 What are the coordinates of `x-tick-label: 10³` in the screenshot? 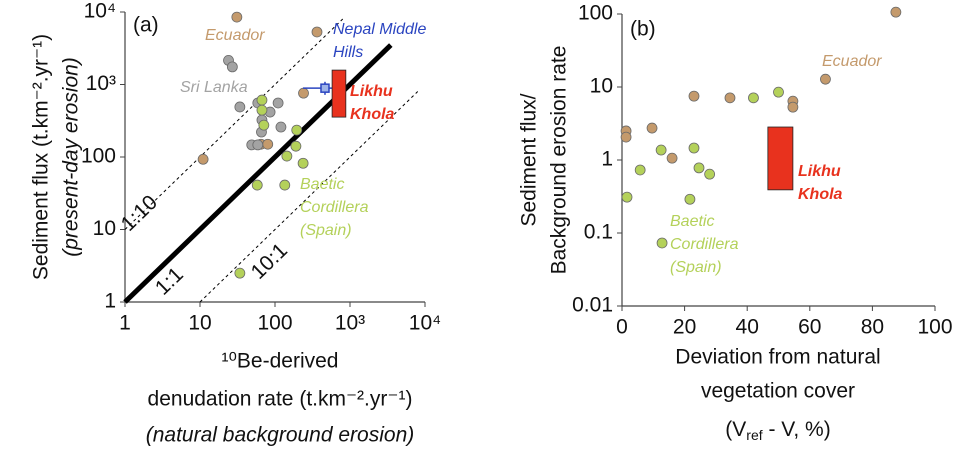 It's located at (350, 323).